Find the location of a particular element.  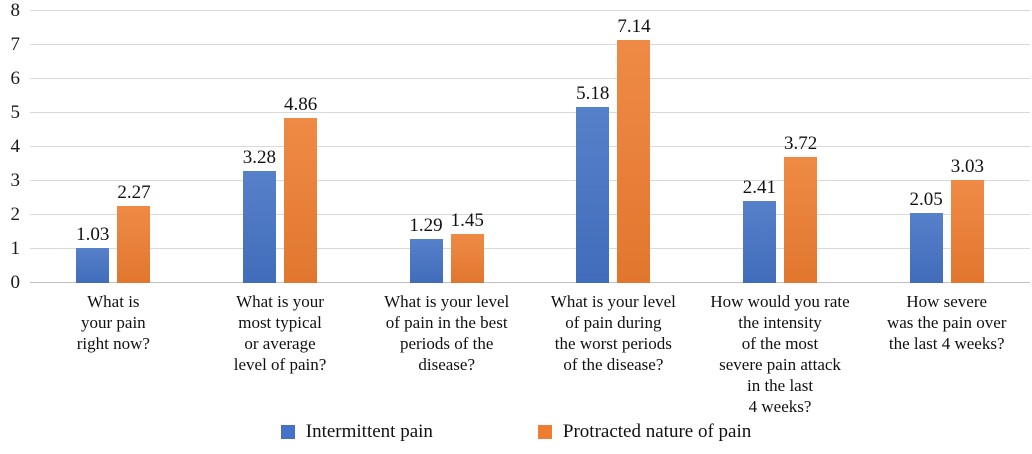

bar-group: 3.28 4.86 is located at coordinates (280, 147).